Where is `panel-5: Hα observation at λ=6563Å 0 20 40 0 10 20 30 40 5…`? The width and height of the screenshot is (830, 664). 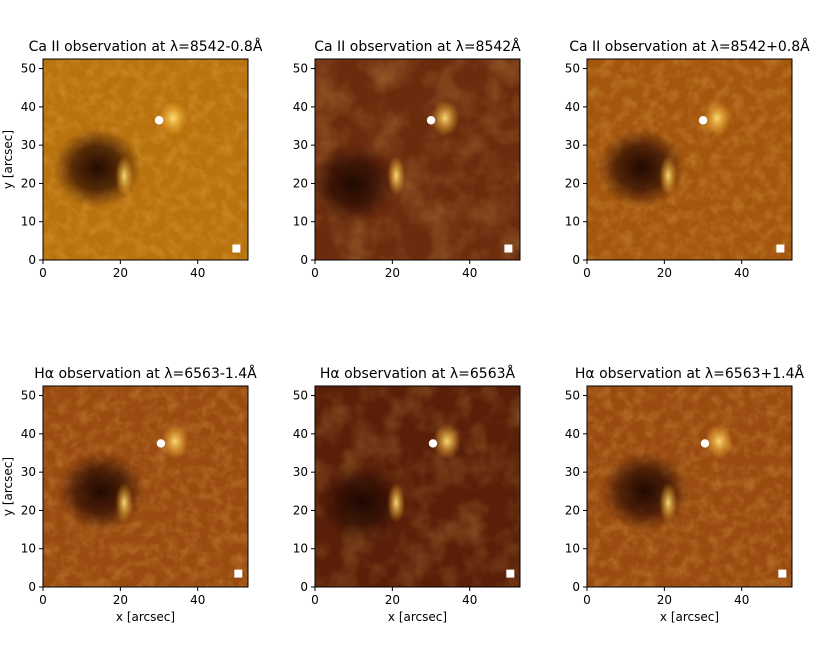 panel-5: Hα observation at λ=6563Å 0 20 40 0 10 20 30 40 5… is located at coordinates (407, 494).